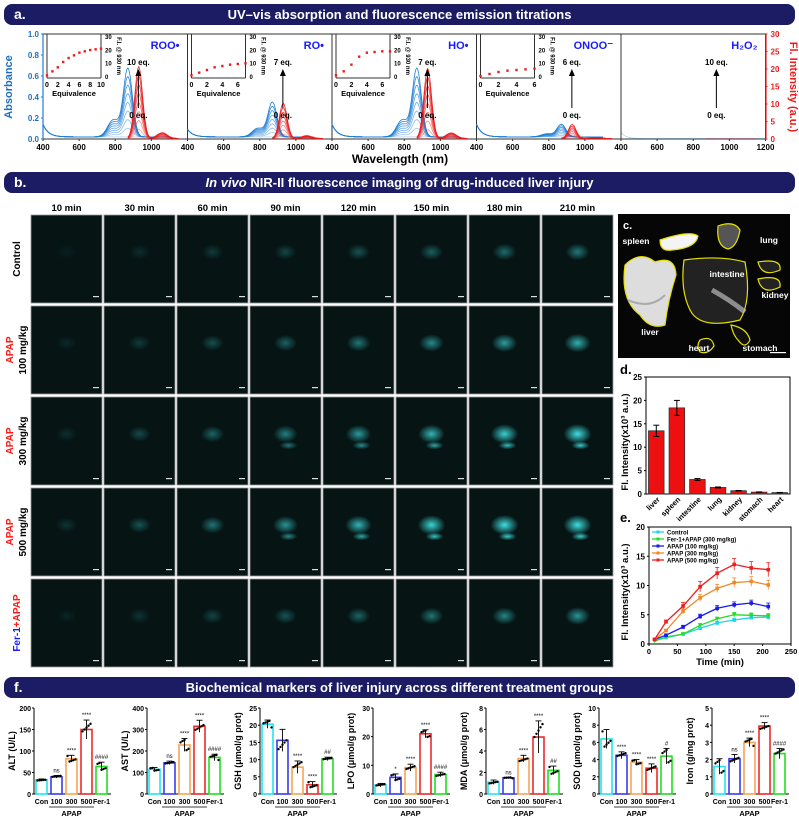  What do you see at coordinates (577, 343) in the screenshot?
I see `liver-signal` at bounding box center [577, 343].